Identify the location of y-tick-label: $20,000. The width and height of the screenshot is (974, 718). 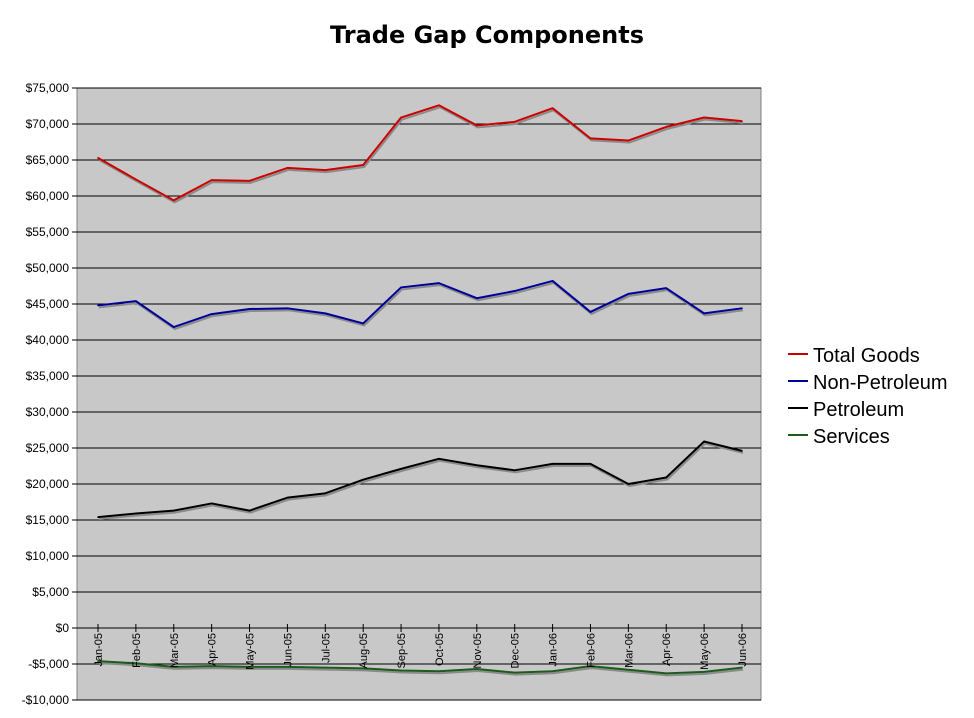
(48, 484).